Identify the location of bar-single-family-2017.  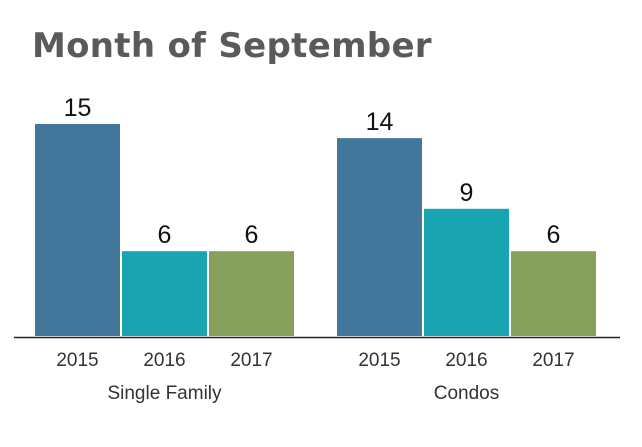
(251, 293).